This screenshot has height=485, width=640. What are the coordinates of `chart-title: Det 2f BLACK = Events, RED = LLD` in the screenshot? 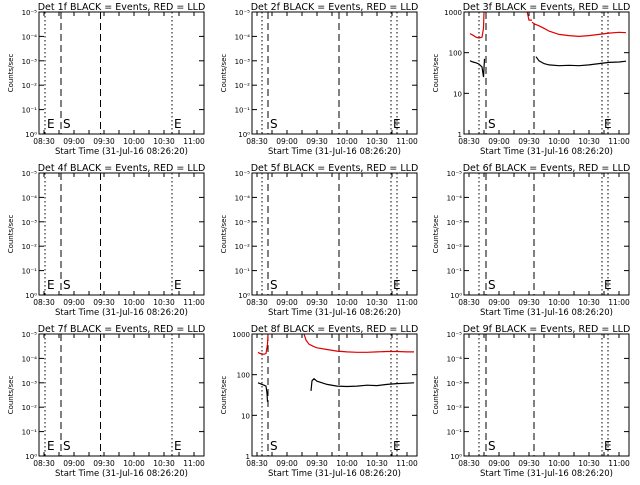 It's located at (335, 7).